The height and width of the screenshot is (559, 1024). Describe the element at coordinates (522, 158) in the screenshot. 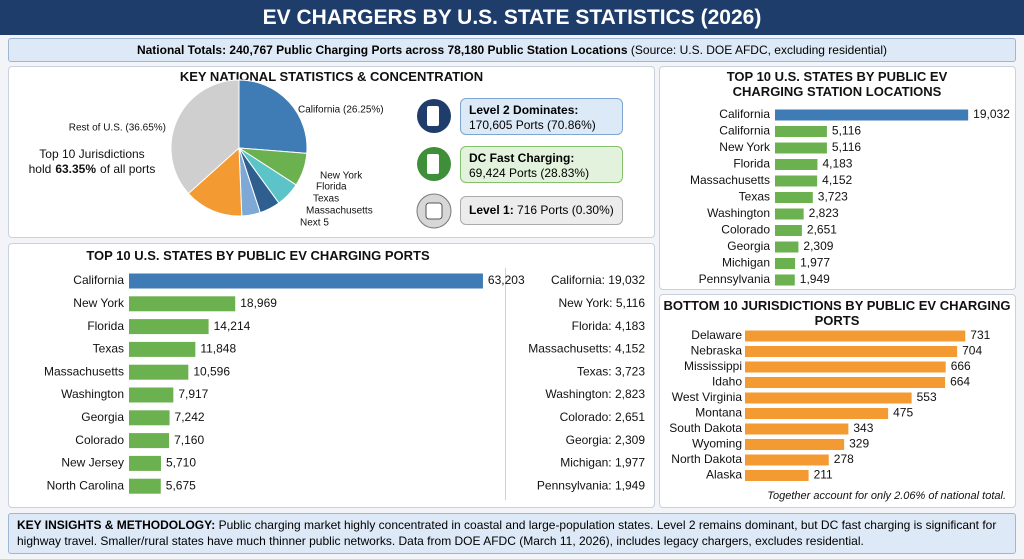

I see `stat-label: DC Fast Charging:` at that location.